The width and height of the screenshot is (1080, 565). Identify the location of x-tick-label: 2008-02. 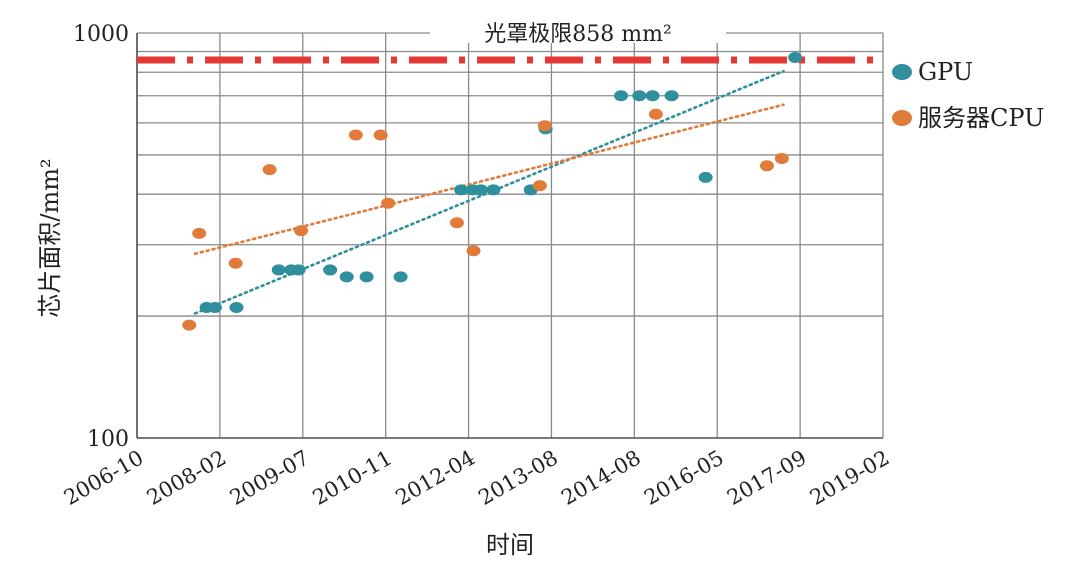
(187, 478).